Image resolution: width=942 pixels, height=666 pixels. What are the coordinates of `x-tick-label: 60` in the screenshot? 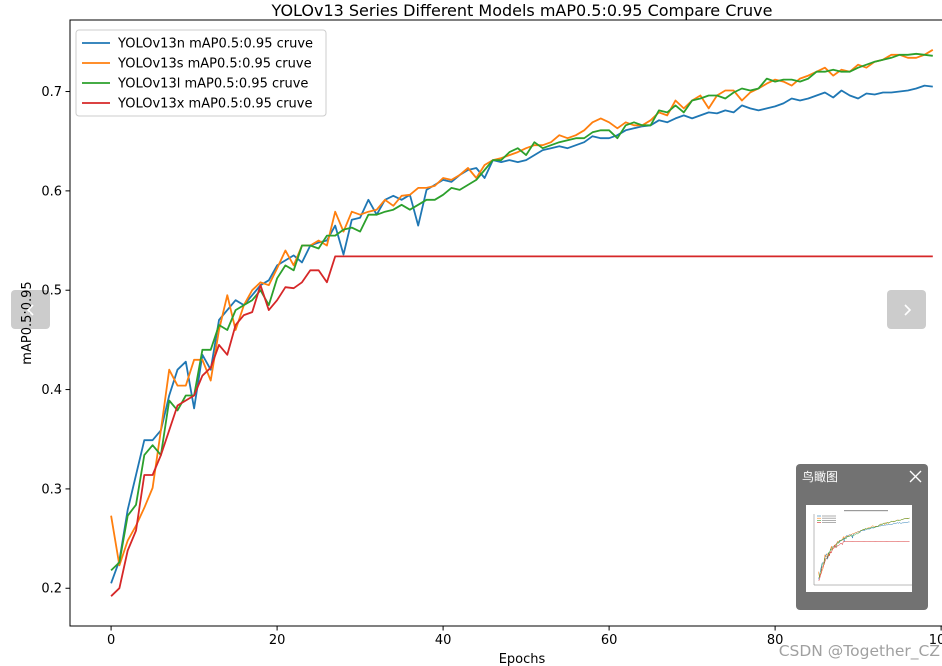 It's located at (609, 640).